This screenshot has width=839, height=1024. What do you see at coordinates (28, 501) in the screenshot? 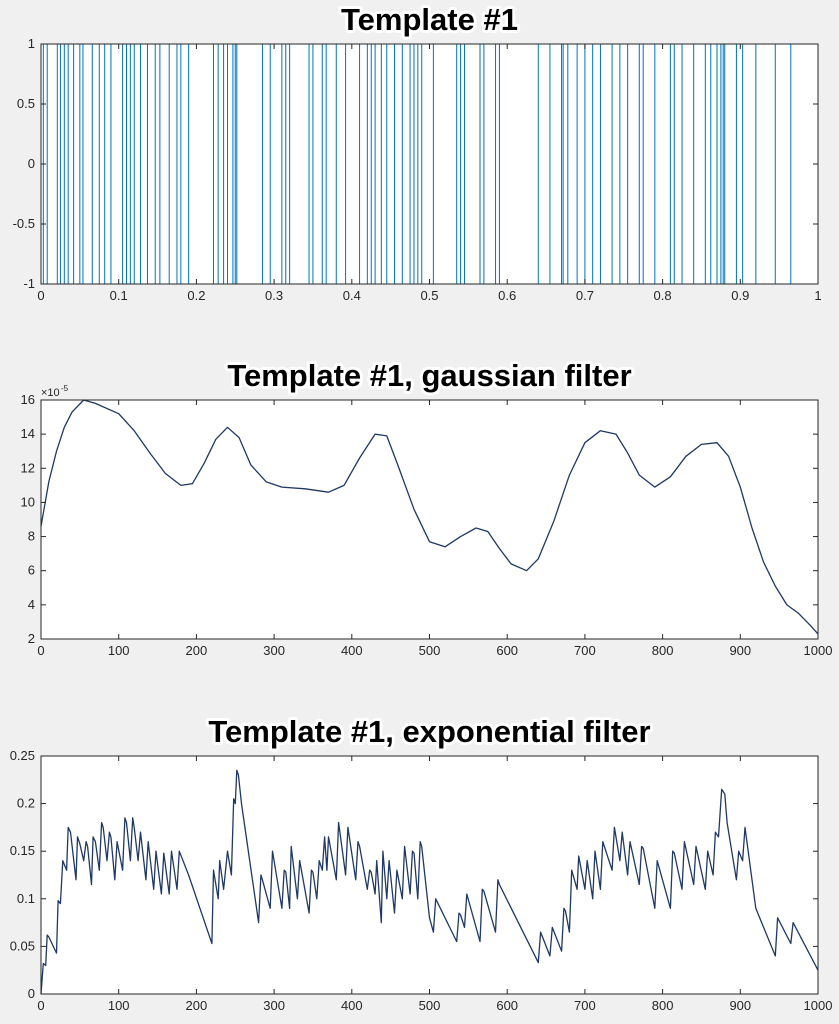
I see `y-tick-label: 10` at bounding box center [28, 501].